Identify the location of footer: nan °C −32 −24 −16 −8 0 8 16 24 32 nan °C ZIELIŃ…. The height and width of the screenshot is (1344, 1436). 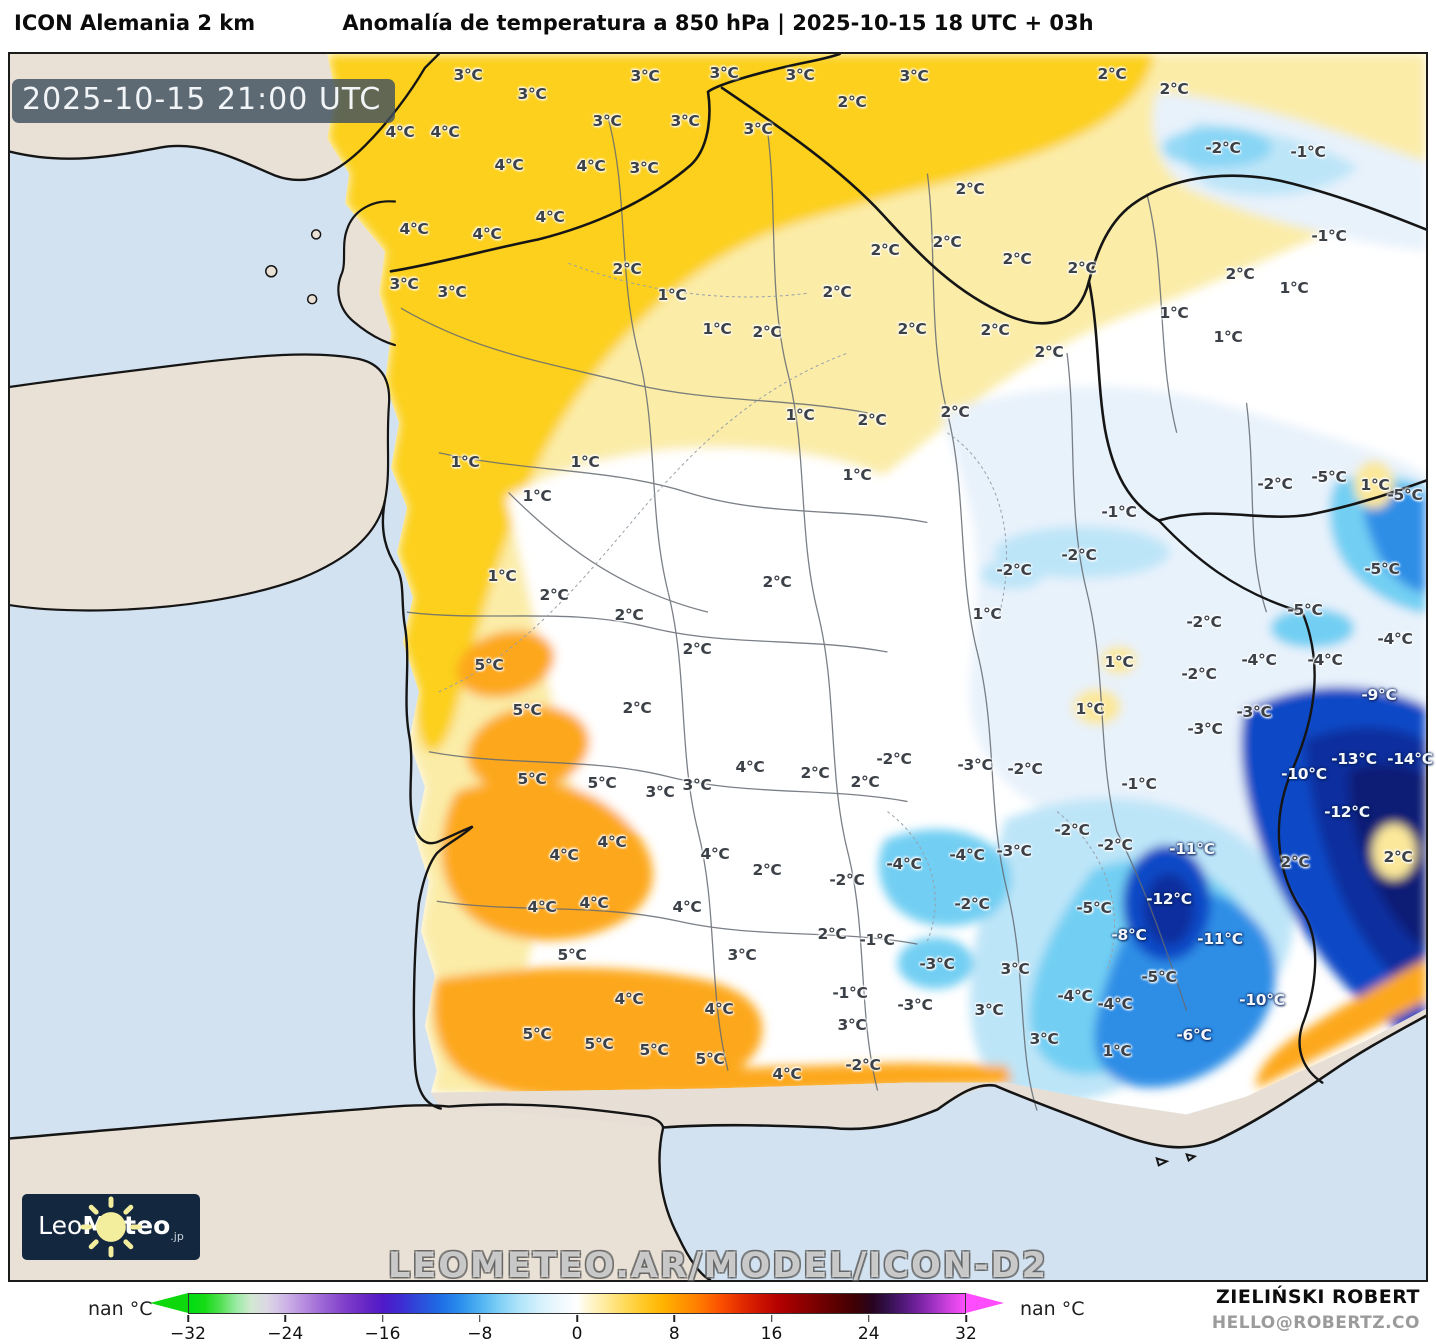
(718, 1313).